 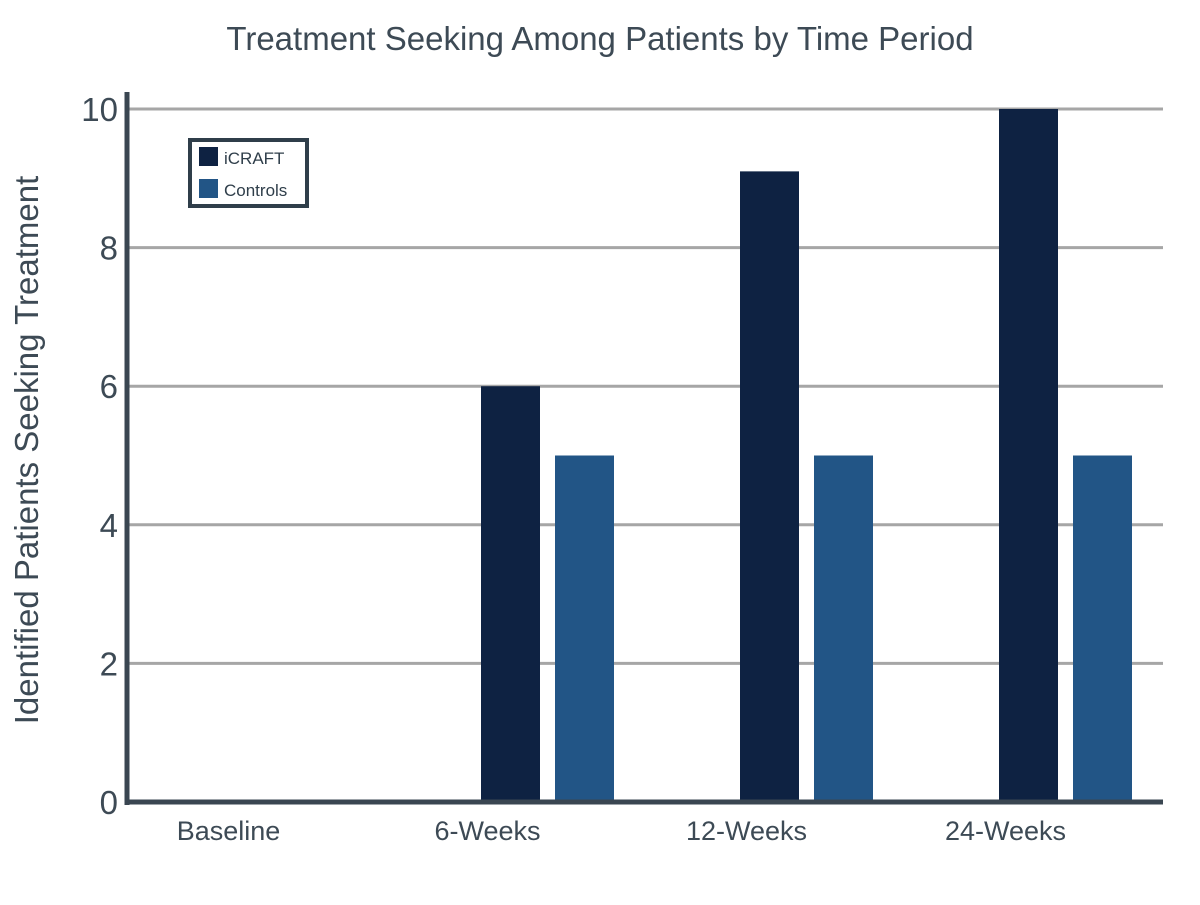 I want to click on y-tick-label: 0, so click(x=109, y=802).